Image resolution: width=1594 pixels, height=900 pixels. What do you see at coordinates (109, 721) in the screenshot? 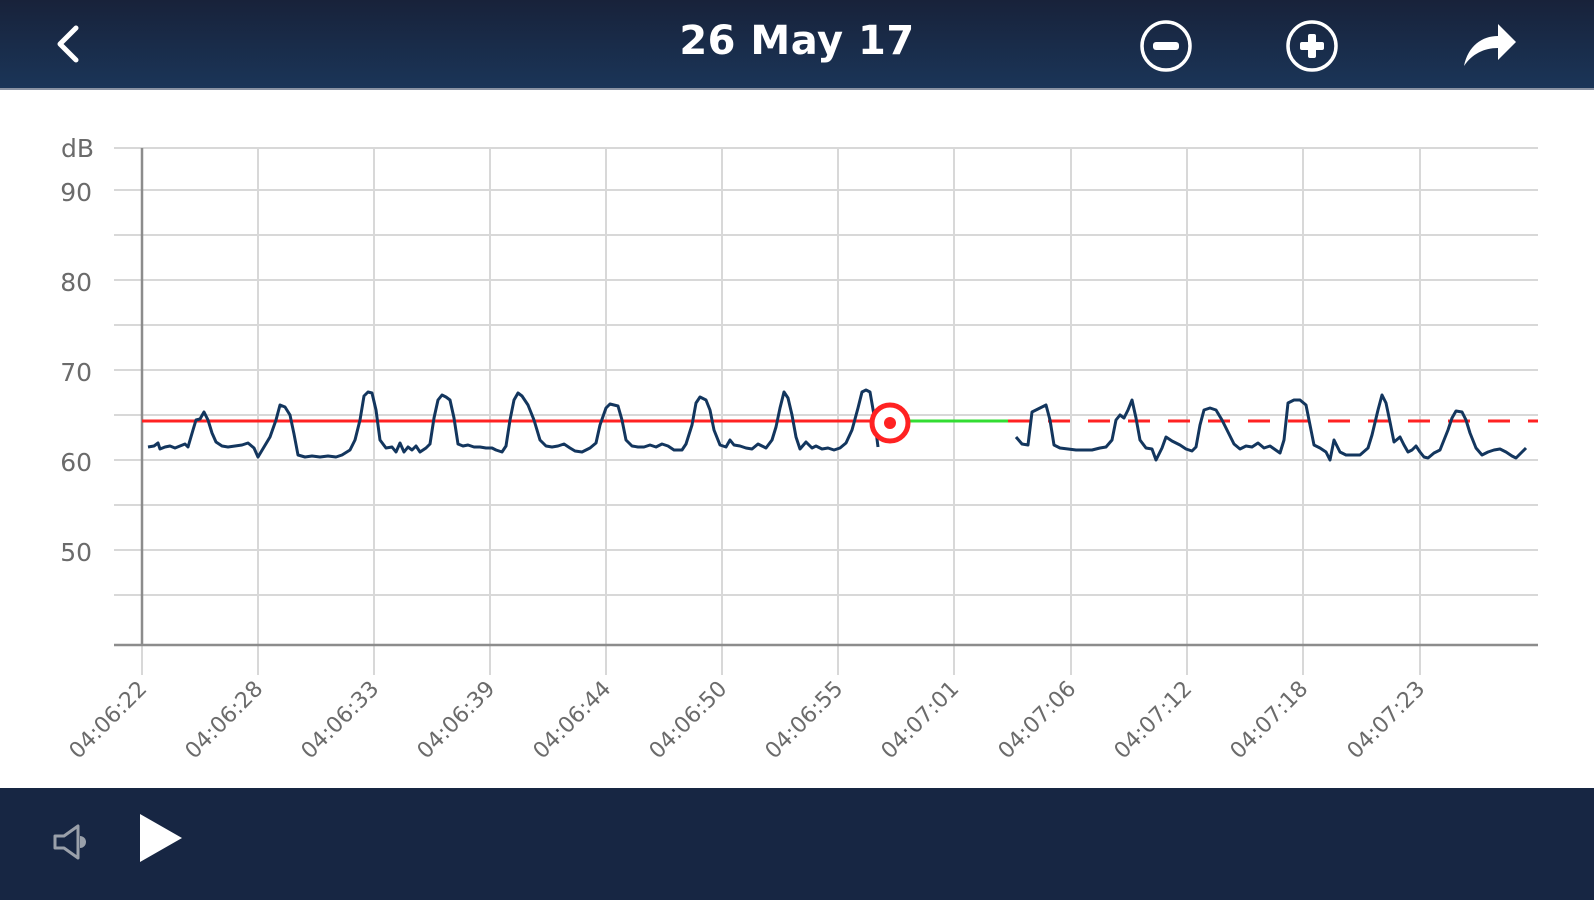
I see `svg-text: 04:06:22` at bounding box center [109, 721].